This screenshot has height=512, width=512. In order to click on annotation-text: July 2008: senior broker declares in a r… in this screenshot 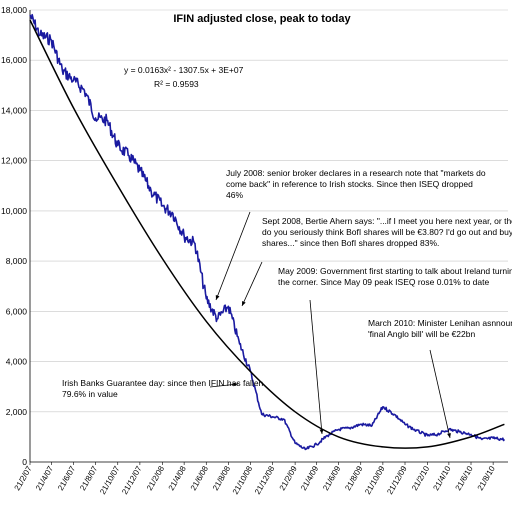, I will do `click(356, 173)`.